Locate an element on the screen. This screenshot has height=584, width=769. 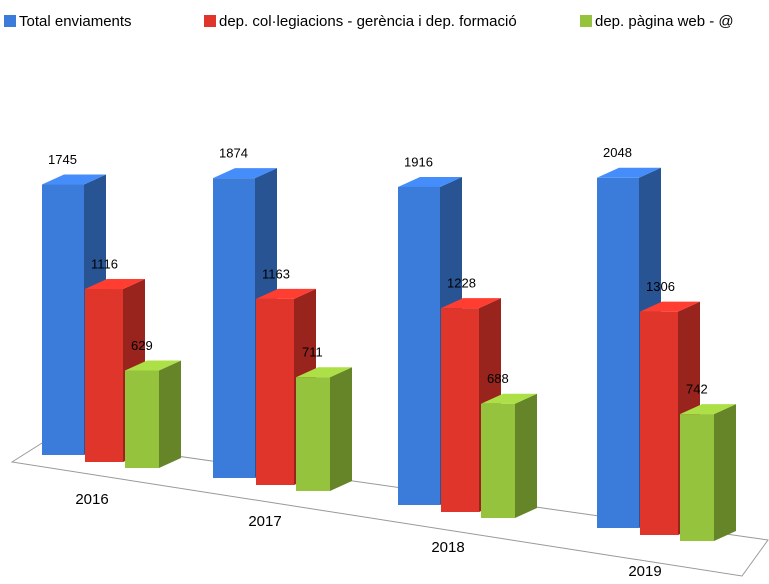
x-tick-label: 2016 is located at coordinates (91, 499).